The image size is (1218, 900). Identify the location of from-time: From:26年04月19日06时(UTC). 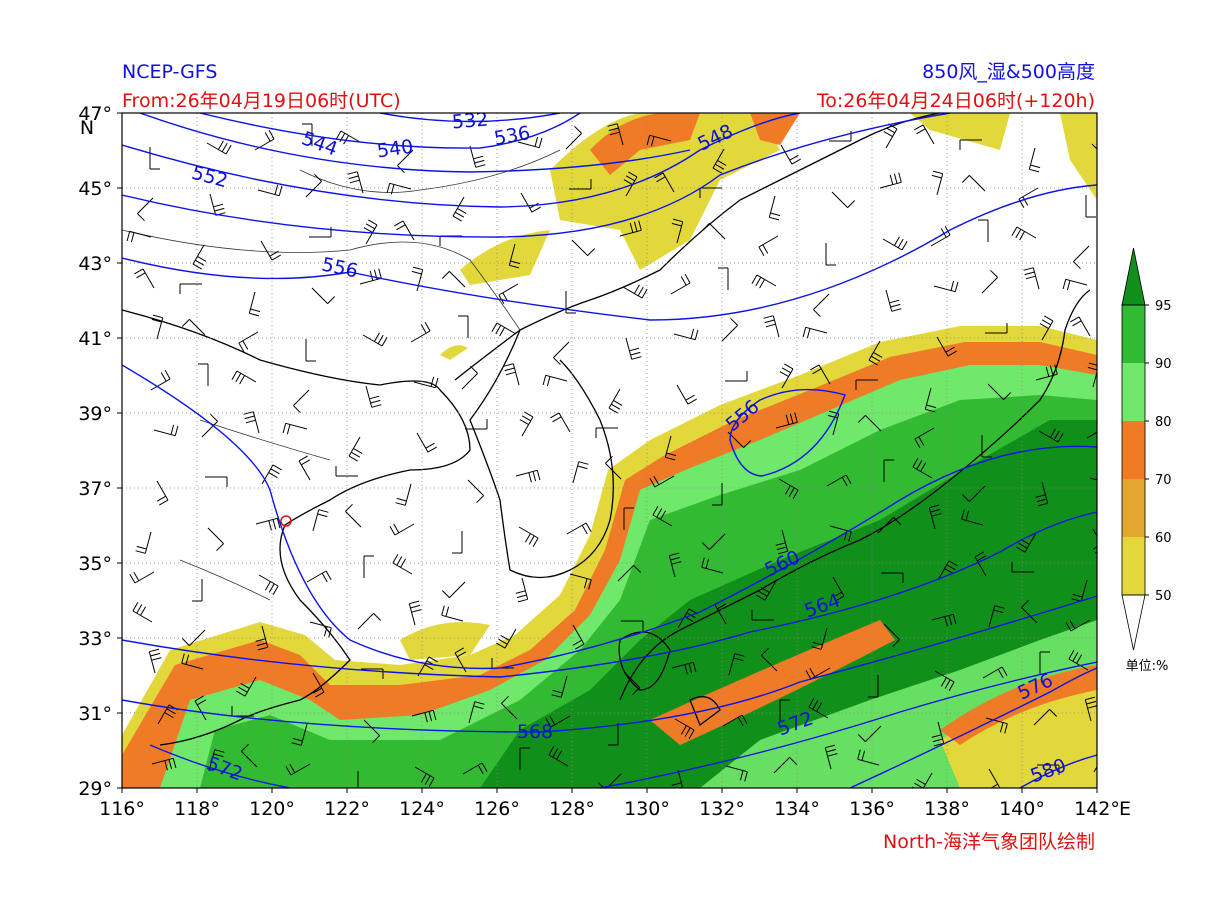
(261, 101).